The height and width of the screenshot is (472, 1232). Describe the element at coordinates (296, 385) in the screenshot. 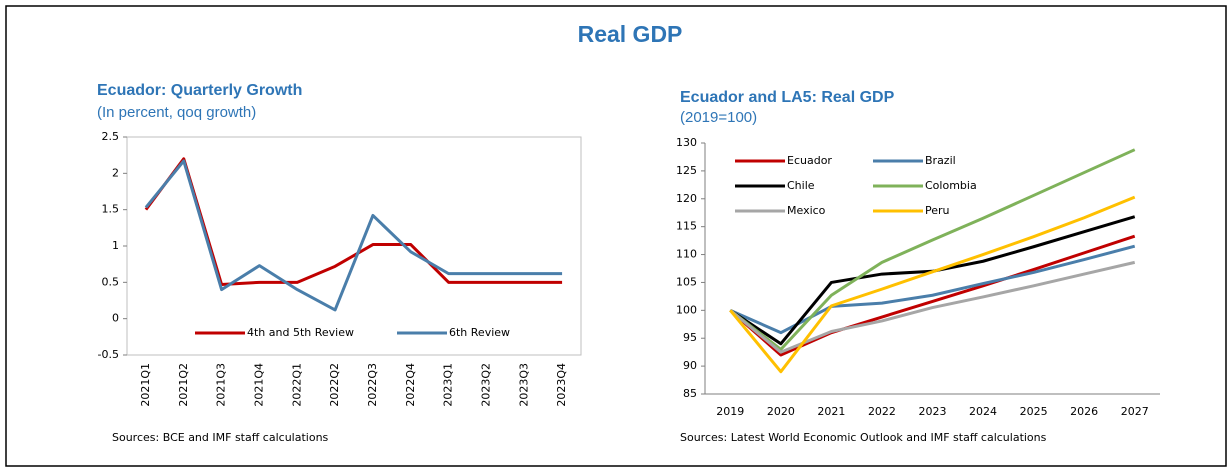

I see `x-tick-label: 2022Q1` at that location.